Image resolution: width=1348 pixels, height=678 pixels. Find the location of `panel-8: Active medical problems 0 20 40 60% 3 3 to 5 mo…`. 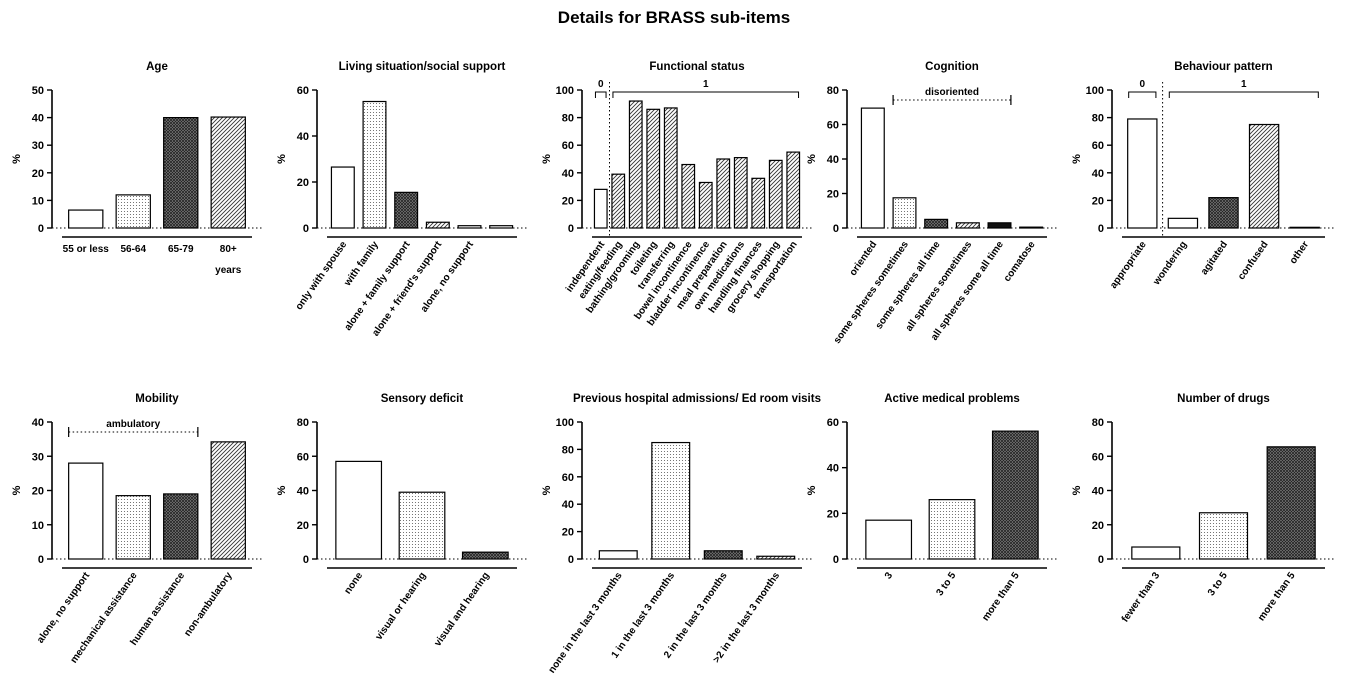

panel-8: Active medical problems 0 20 40 60% 3 3 to 5 mo… is located at coordinates (931, 508).